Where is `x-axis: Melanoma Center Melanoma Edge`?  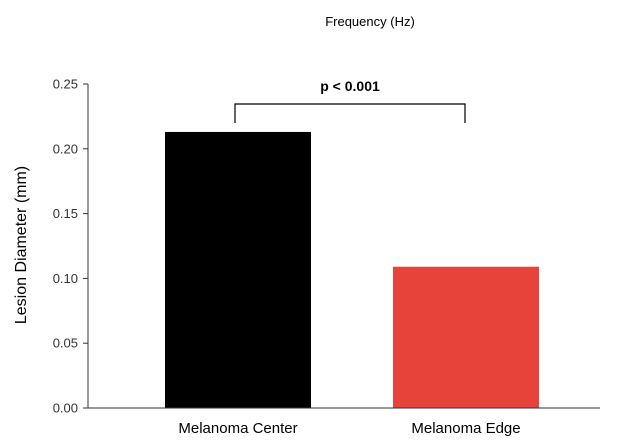 x-axis: Melanoma Center Melanoma Edge is located at coordinates (344, 422).